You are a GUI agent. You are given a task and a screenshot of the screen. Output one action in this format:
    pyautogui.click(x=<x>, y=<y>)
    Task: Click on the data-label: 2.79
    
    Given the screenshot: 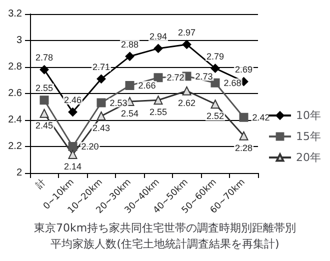 What is the action you would take?
    pyautogui.click(x=215, y=56)
    